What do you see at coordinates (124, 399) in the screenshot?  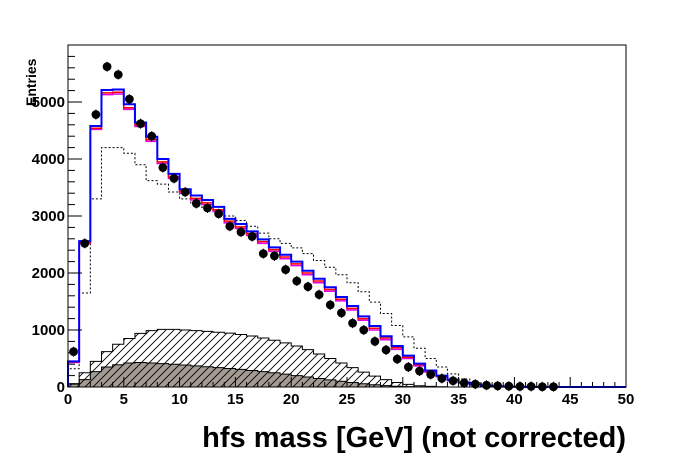 I see `x-tick-label: 5` at bounding box center [124, 399].